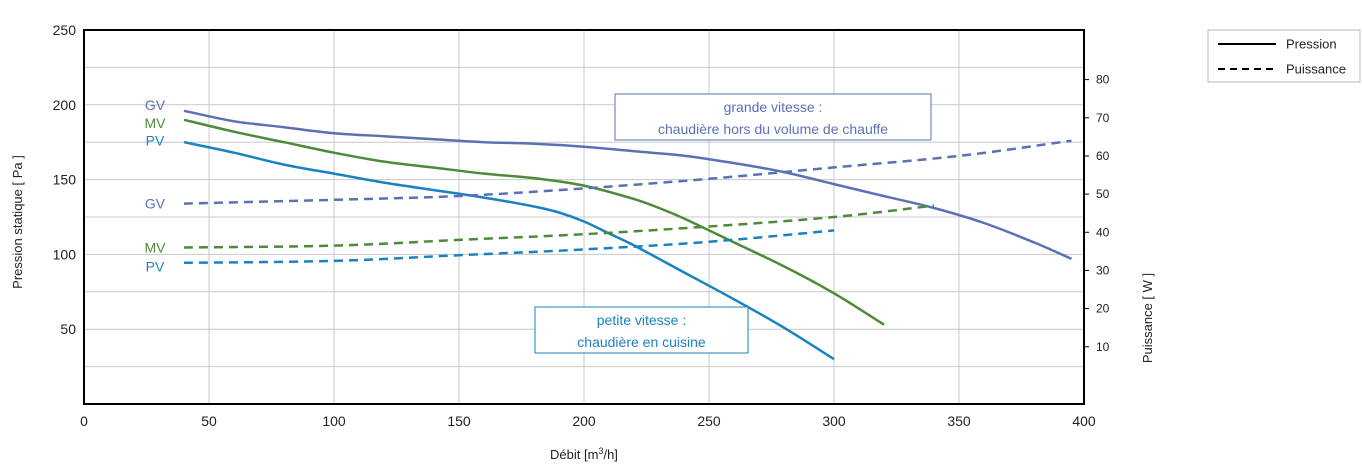 This screenshot has width=1362, height=465. Describe the element at coordinates (1147, 318) in the screenshot. I see `y2-axis-label: Puissance [ W ]` at that location.